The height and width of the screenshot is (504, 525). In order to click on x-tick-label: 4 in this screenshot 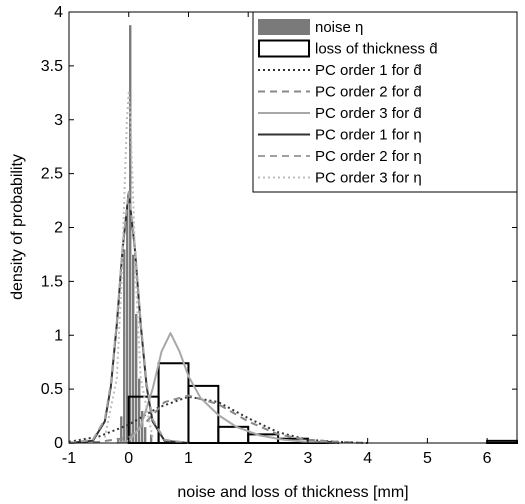, I will do `click(367, 458)`.